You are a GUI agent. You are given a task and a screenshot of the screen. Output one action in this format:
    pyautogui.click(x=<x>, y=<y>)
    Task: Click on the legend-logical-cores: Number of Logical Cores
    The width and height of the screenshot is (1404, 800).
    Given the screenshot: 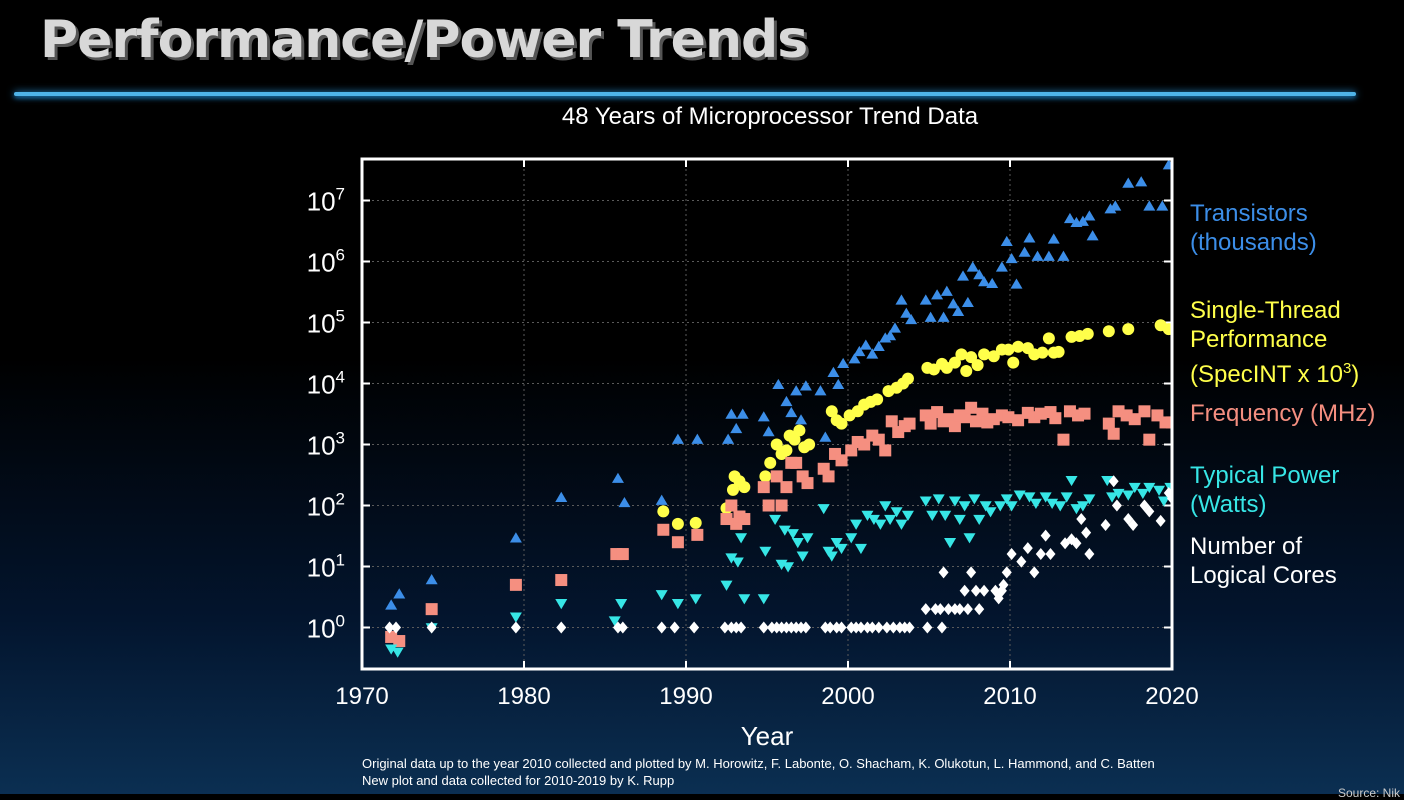 What is the action you would take?
    pyautogui.click(x=1263, y=561)
    